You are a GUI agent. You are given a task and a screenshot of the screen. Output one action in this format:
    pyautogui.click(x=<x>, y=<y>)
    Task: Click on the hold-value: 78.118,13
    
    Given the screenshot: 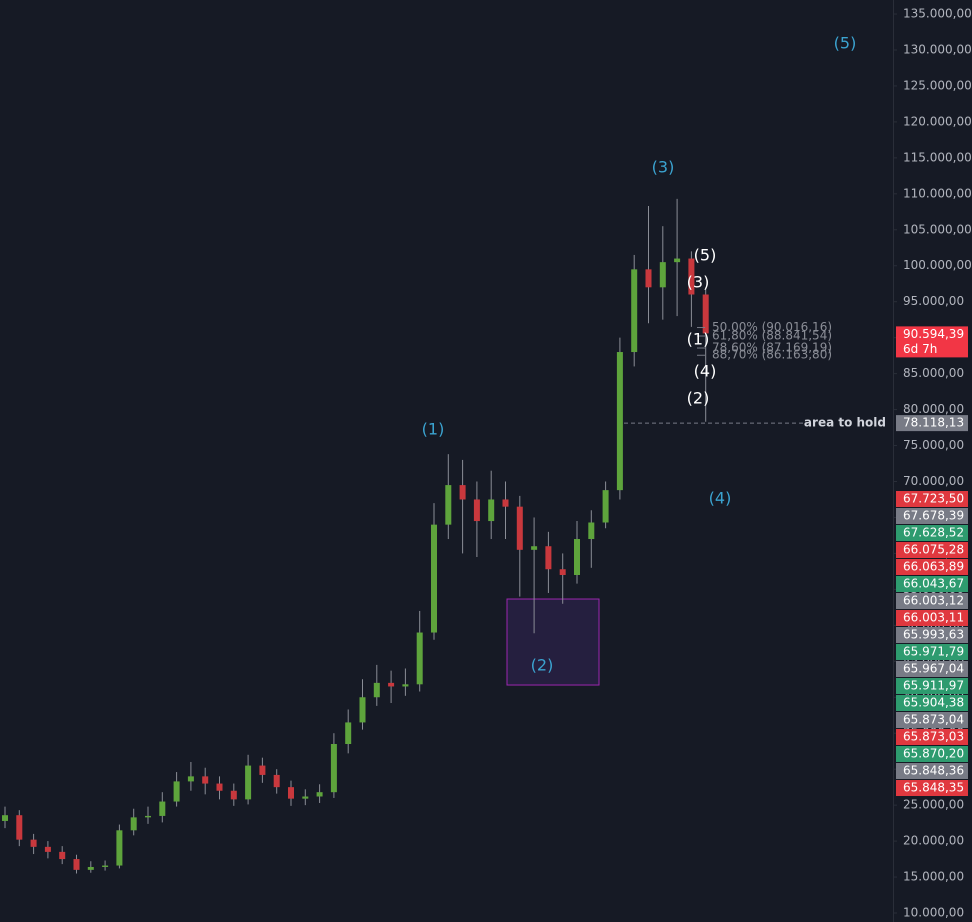 What is the action you would take?
    pyautogui.click(x=933, y=423)
    